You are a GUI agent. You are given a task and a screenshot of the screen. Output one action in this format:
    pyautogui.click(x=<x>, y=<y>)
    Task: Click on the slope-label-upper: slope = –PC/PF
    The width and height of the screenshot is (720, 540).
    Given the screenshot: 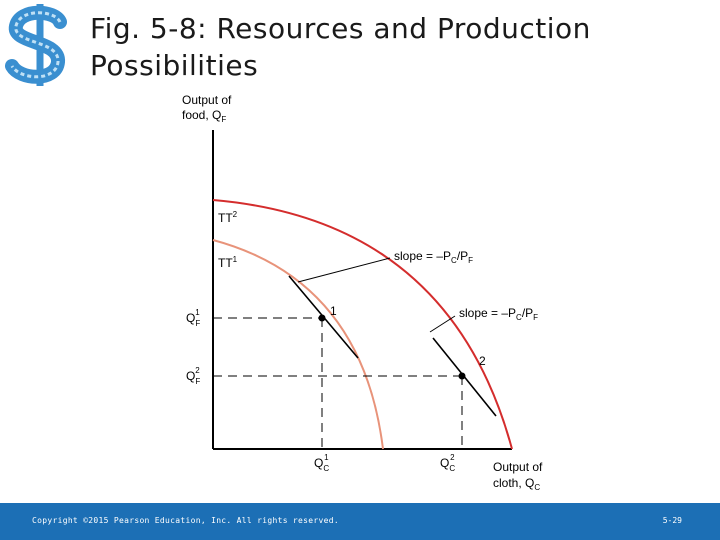 What is the action you would take?
    pyautogui.click(x=433, y=257)
    